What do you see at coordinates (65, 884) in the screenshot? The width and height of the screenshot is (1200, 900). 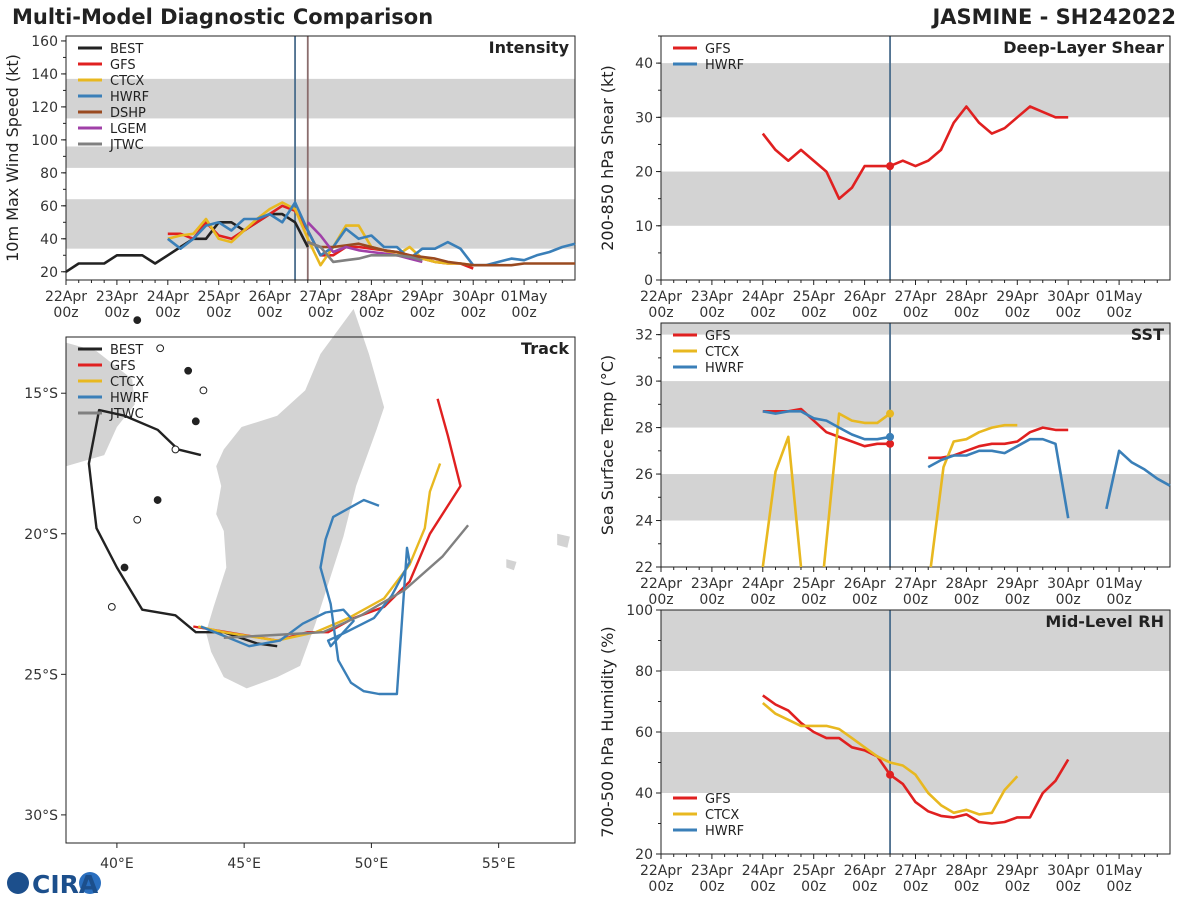 I see `logo-text: CIRA` at bounding box center [65, 884].